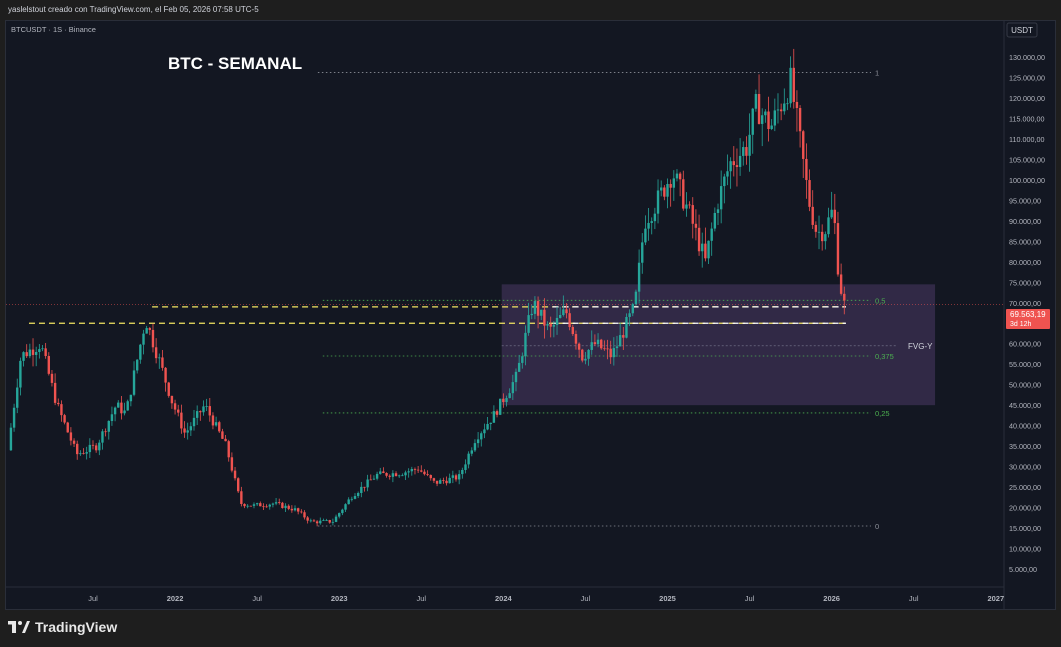 This screenshot has width=1061, height=647. Describe the element at coordinates (877, 73) in the screenshot. I see `fib-level-label: 1` at that location.